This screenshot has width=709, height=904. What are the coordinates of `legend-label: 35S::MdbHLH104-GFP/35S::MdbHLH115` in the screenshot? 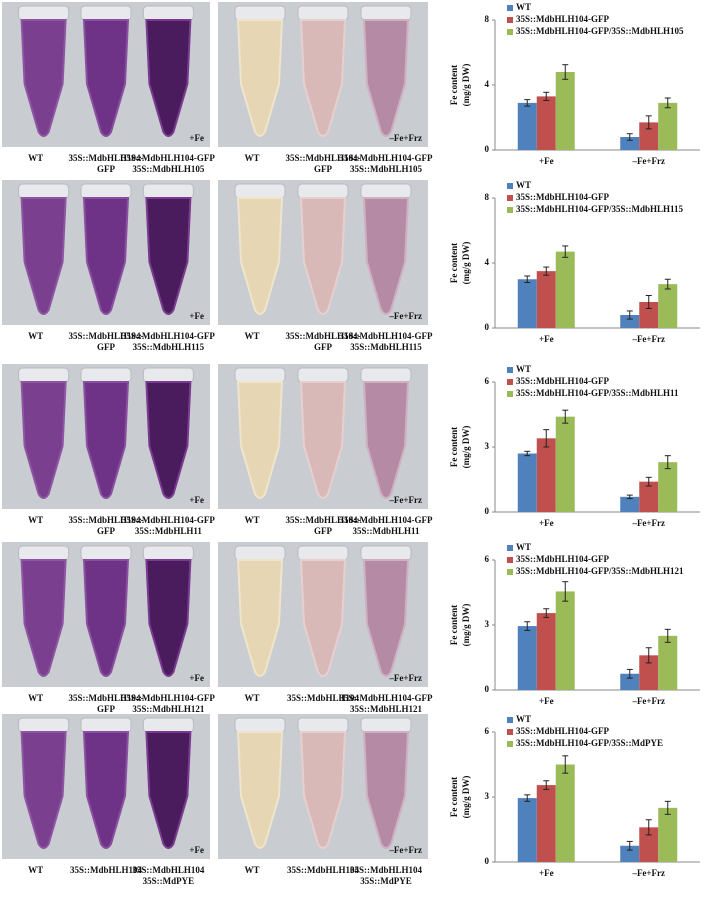 It's located at (600, 209).